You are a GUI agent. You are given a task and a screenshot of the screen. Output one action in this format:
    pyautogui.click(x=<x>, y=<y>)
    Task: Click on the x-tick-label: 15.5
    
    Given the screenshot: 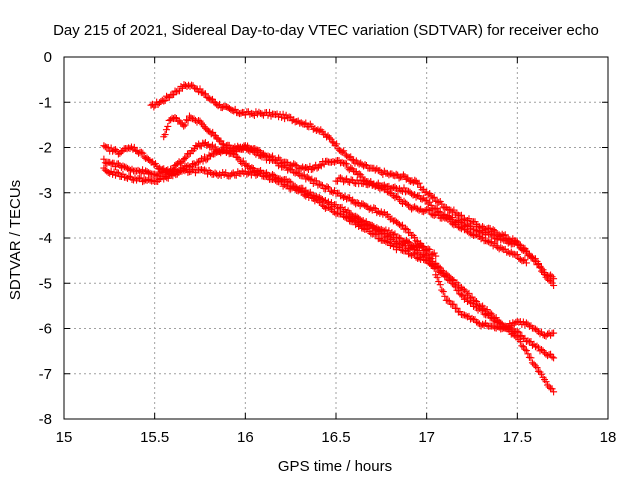 What is the action you would take?
    pyautogui.click(x=154, y=437)
    